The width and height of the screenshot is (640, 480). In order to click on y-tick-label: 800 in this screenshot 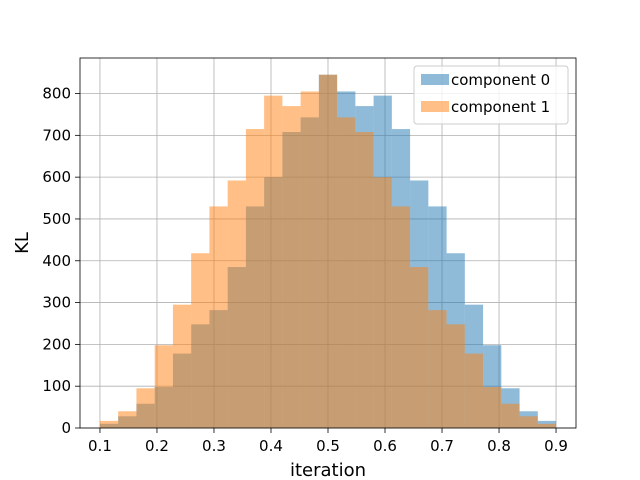, I will do `click(56, 94)`.